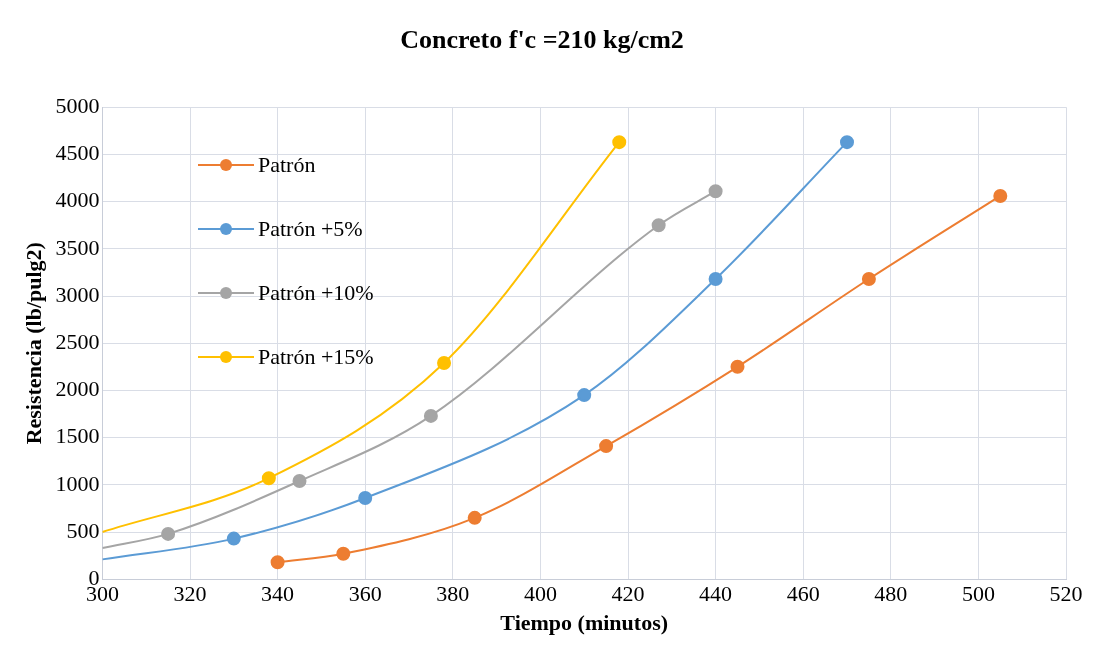 The width and height of the screenshot is (1104, 646). Describe the element at coordinates (540, 594) in the screenshot. I see `x-tick-label: 400` at that location.